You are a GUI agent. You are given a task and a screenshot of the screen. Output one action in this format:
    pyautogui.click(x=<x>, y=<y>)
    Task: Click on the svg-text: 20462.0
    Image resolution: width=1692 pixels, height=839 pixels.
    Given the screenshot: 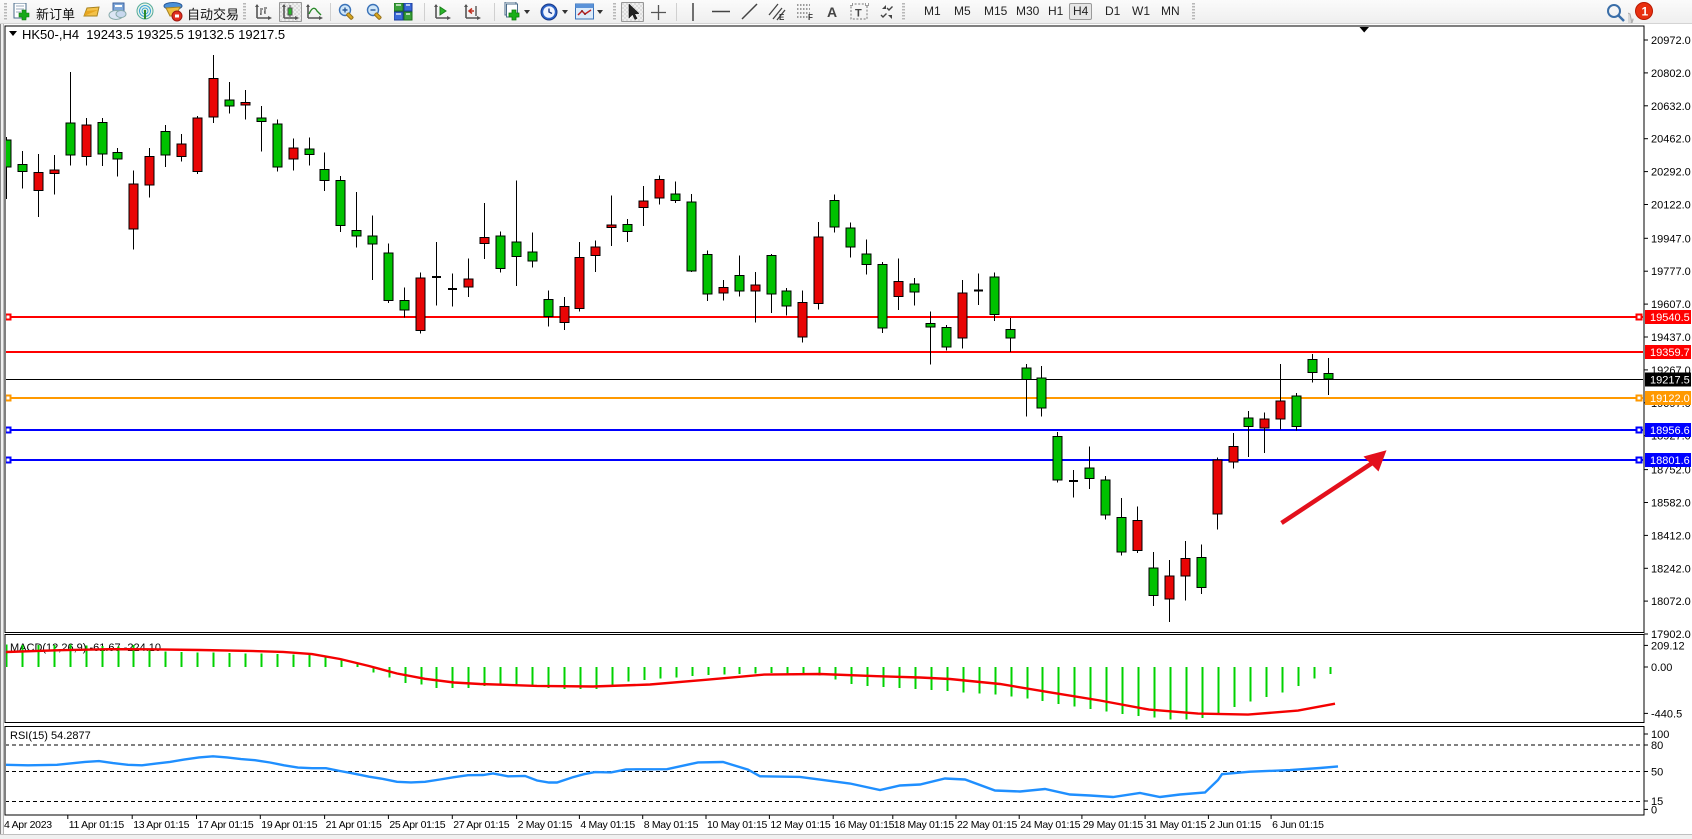 What is the action you would take?
    pyautogui.click(x=1671, y=140)
    